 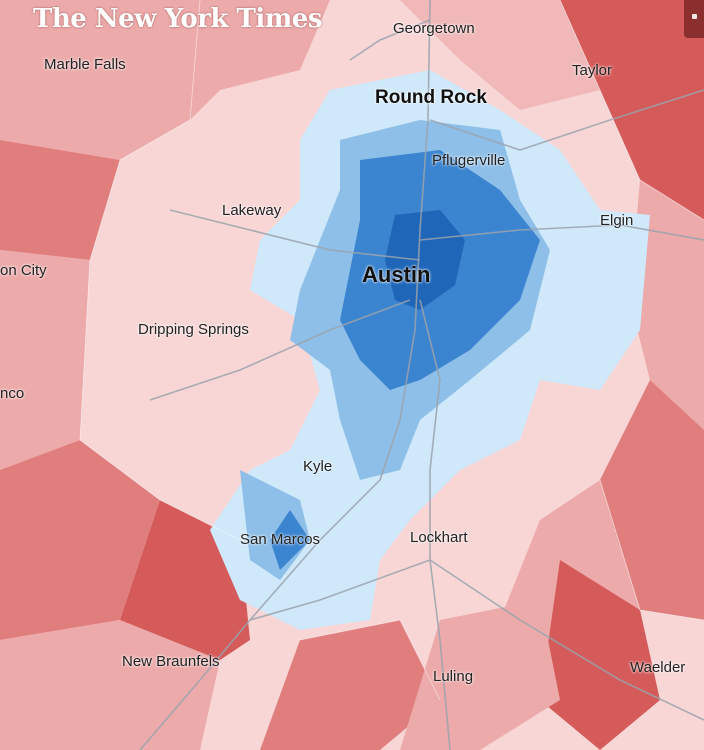 I want to click on place-label-lakeway: Lakeway, so click(x=252, y=210).